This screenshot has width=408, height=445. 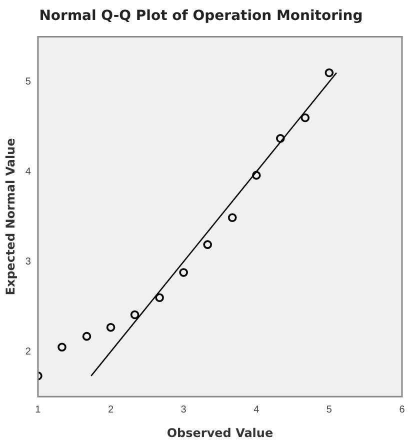 I want to click on chart-title: Normal Q-Q Plot of Operation Monitoring, so click(x=201, y=16).